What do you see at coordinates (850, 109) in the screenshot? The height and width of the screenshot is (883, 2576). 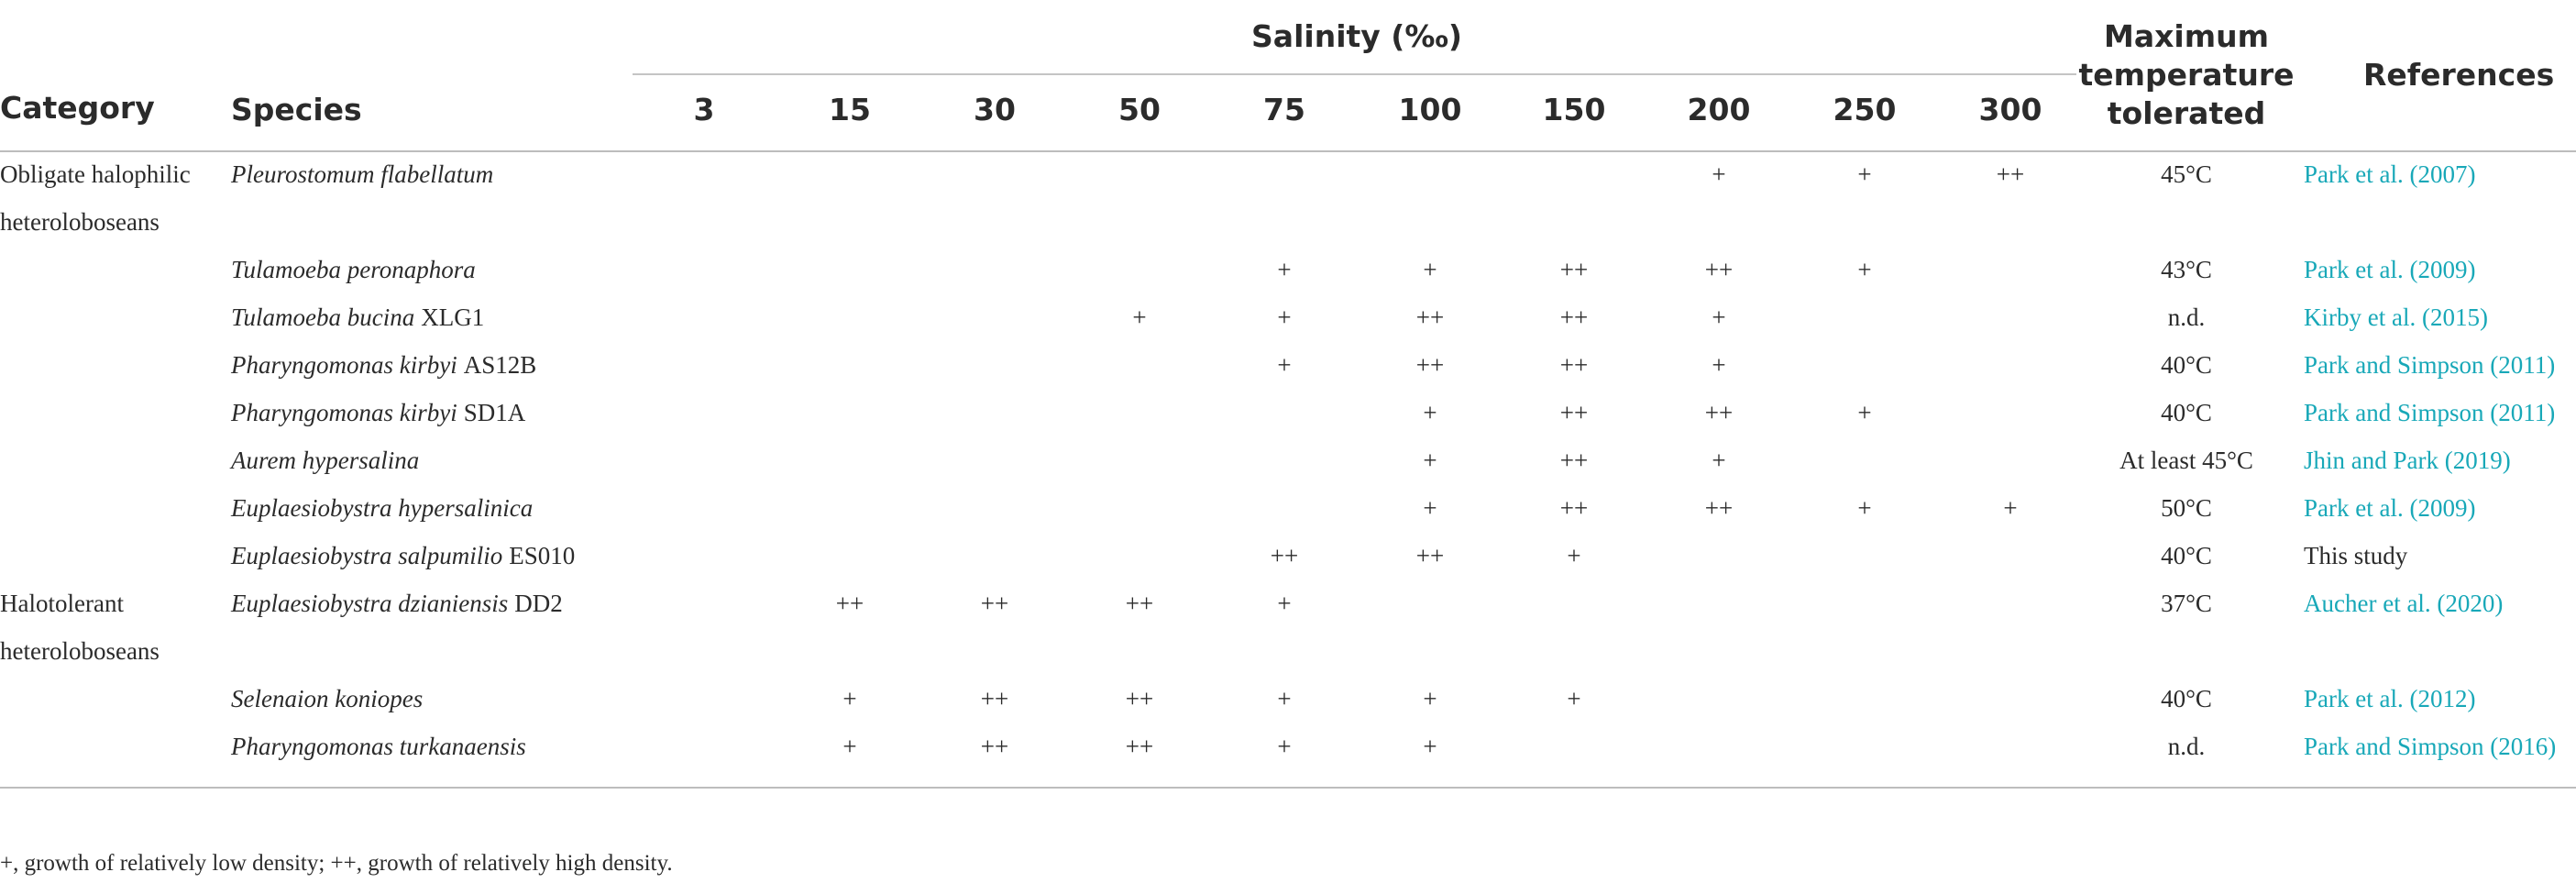 I see `salinity-level-header: 15` at bounding box center [850, 109].